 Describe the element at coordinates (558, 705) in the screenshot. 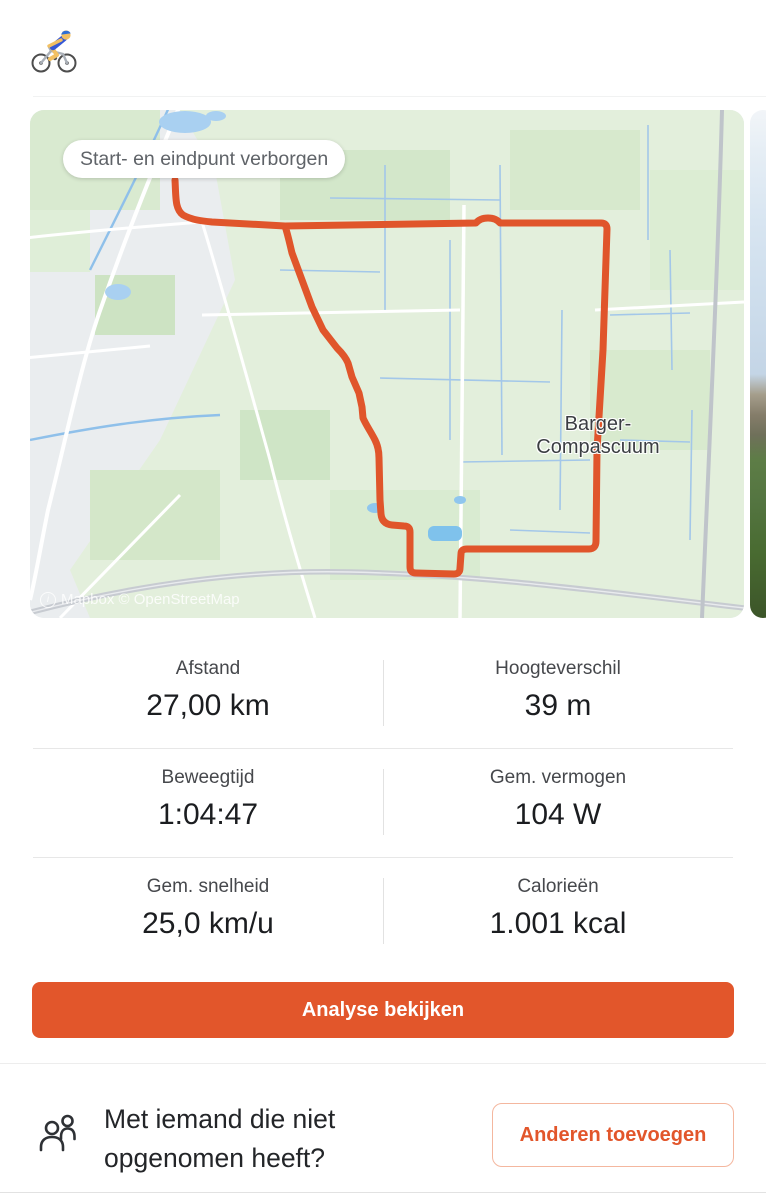

I see `stat-value: 39 m` at that location.